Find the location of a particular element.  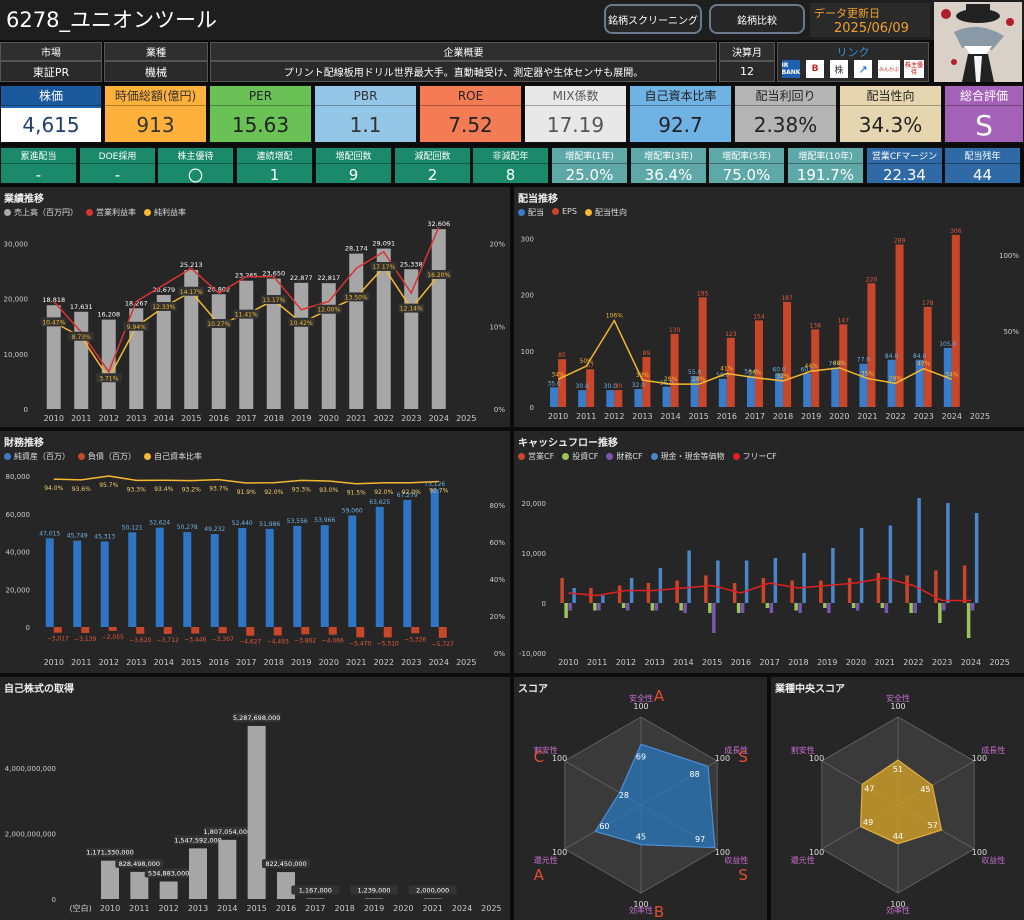

kpi-label: 自己資本比率 is located at coordinates (680, 96).